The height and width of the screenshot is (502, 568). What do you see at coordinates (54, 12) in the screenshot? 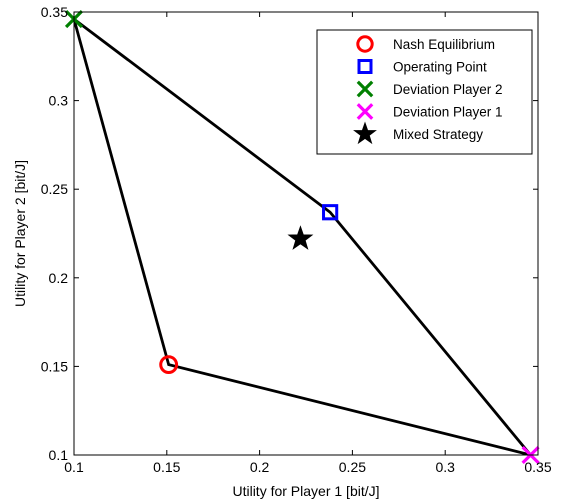
I see `y-tick-label: 0.35` at bounding box center [54, 12].